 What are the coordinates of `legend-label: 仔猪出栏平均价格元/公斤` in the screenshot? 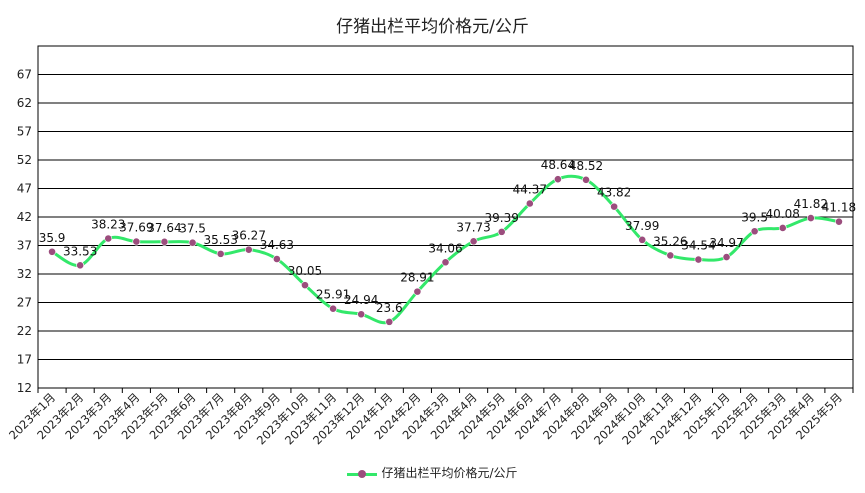 It's located at (449, 473).